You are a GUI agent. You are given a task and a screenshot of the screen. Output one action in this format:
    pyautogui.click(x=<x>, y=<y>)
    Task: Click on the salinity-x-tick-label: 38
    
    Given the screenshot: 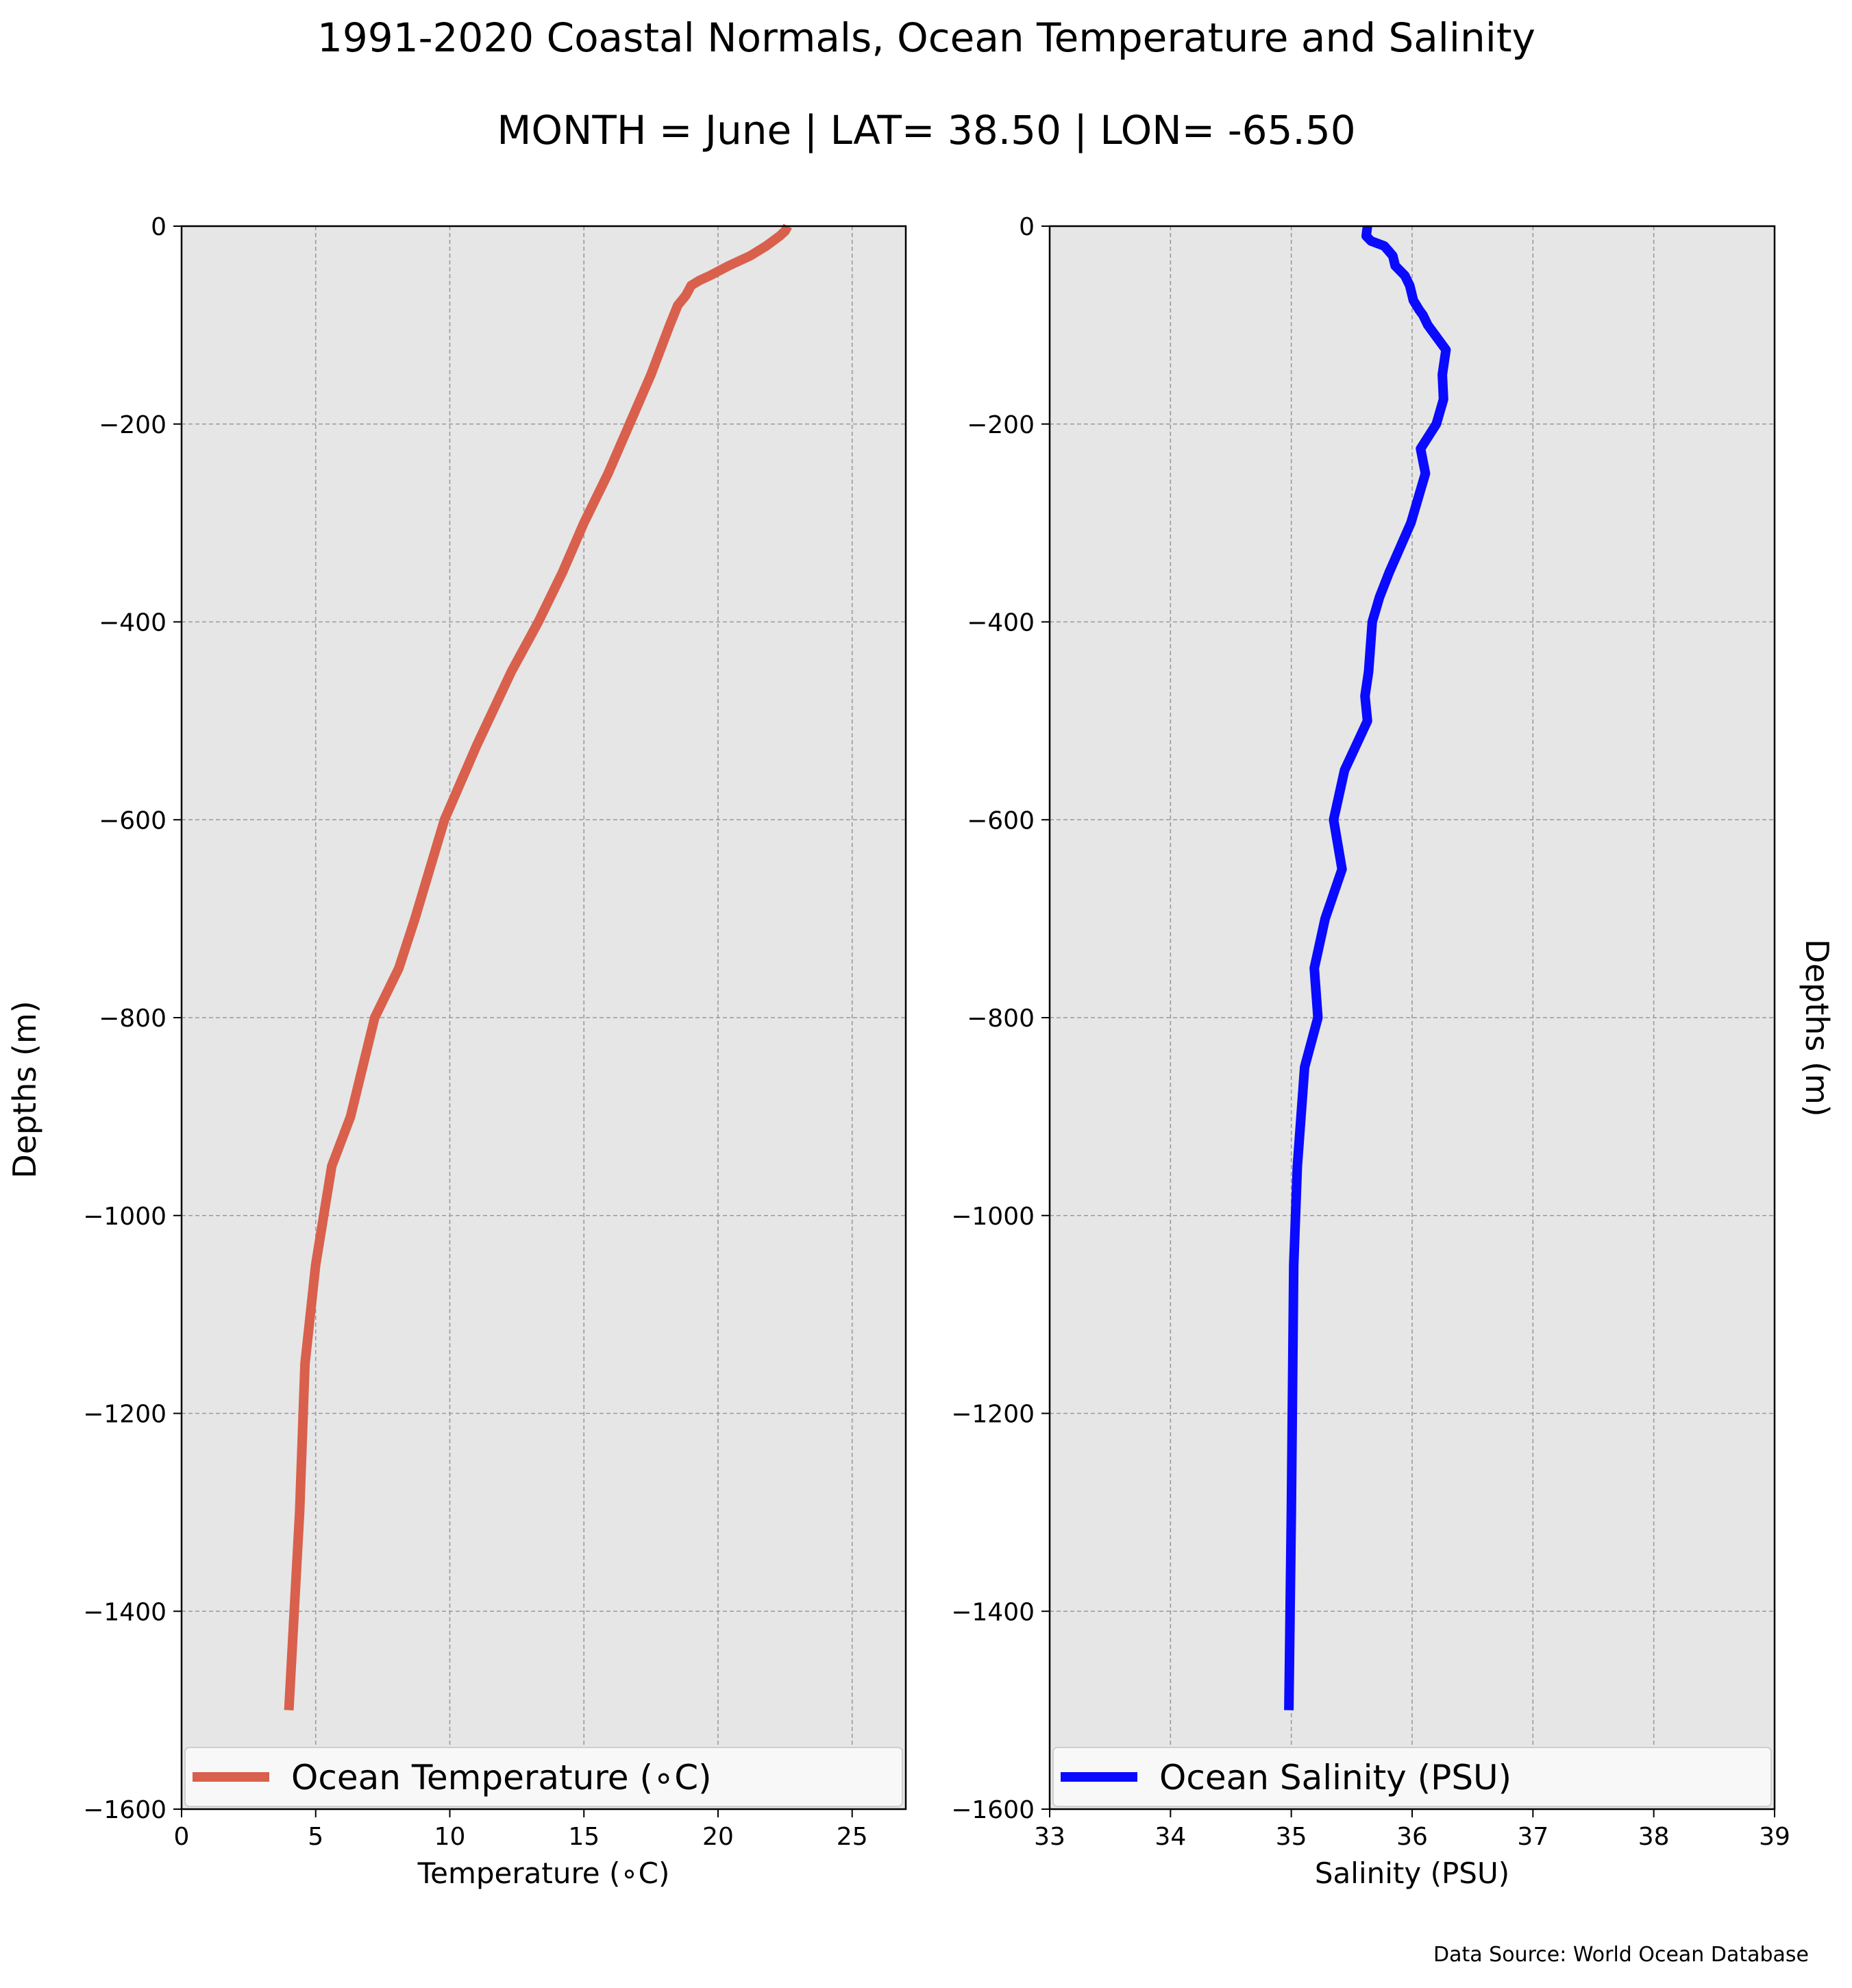 What is the action you would take?
    pyautogui.click(x=1654, y=1837)
    